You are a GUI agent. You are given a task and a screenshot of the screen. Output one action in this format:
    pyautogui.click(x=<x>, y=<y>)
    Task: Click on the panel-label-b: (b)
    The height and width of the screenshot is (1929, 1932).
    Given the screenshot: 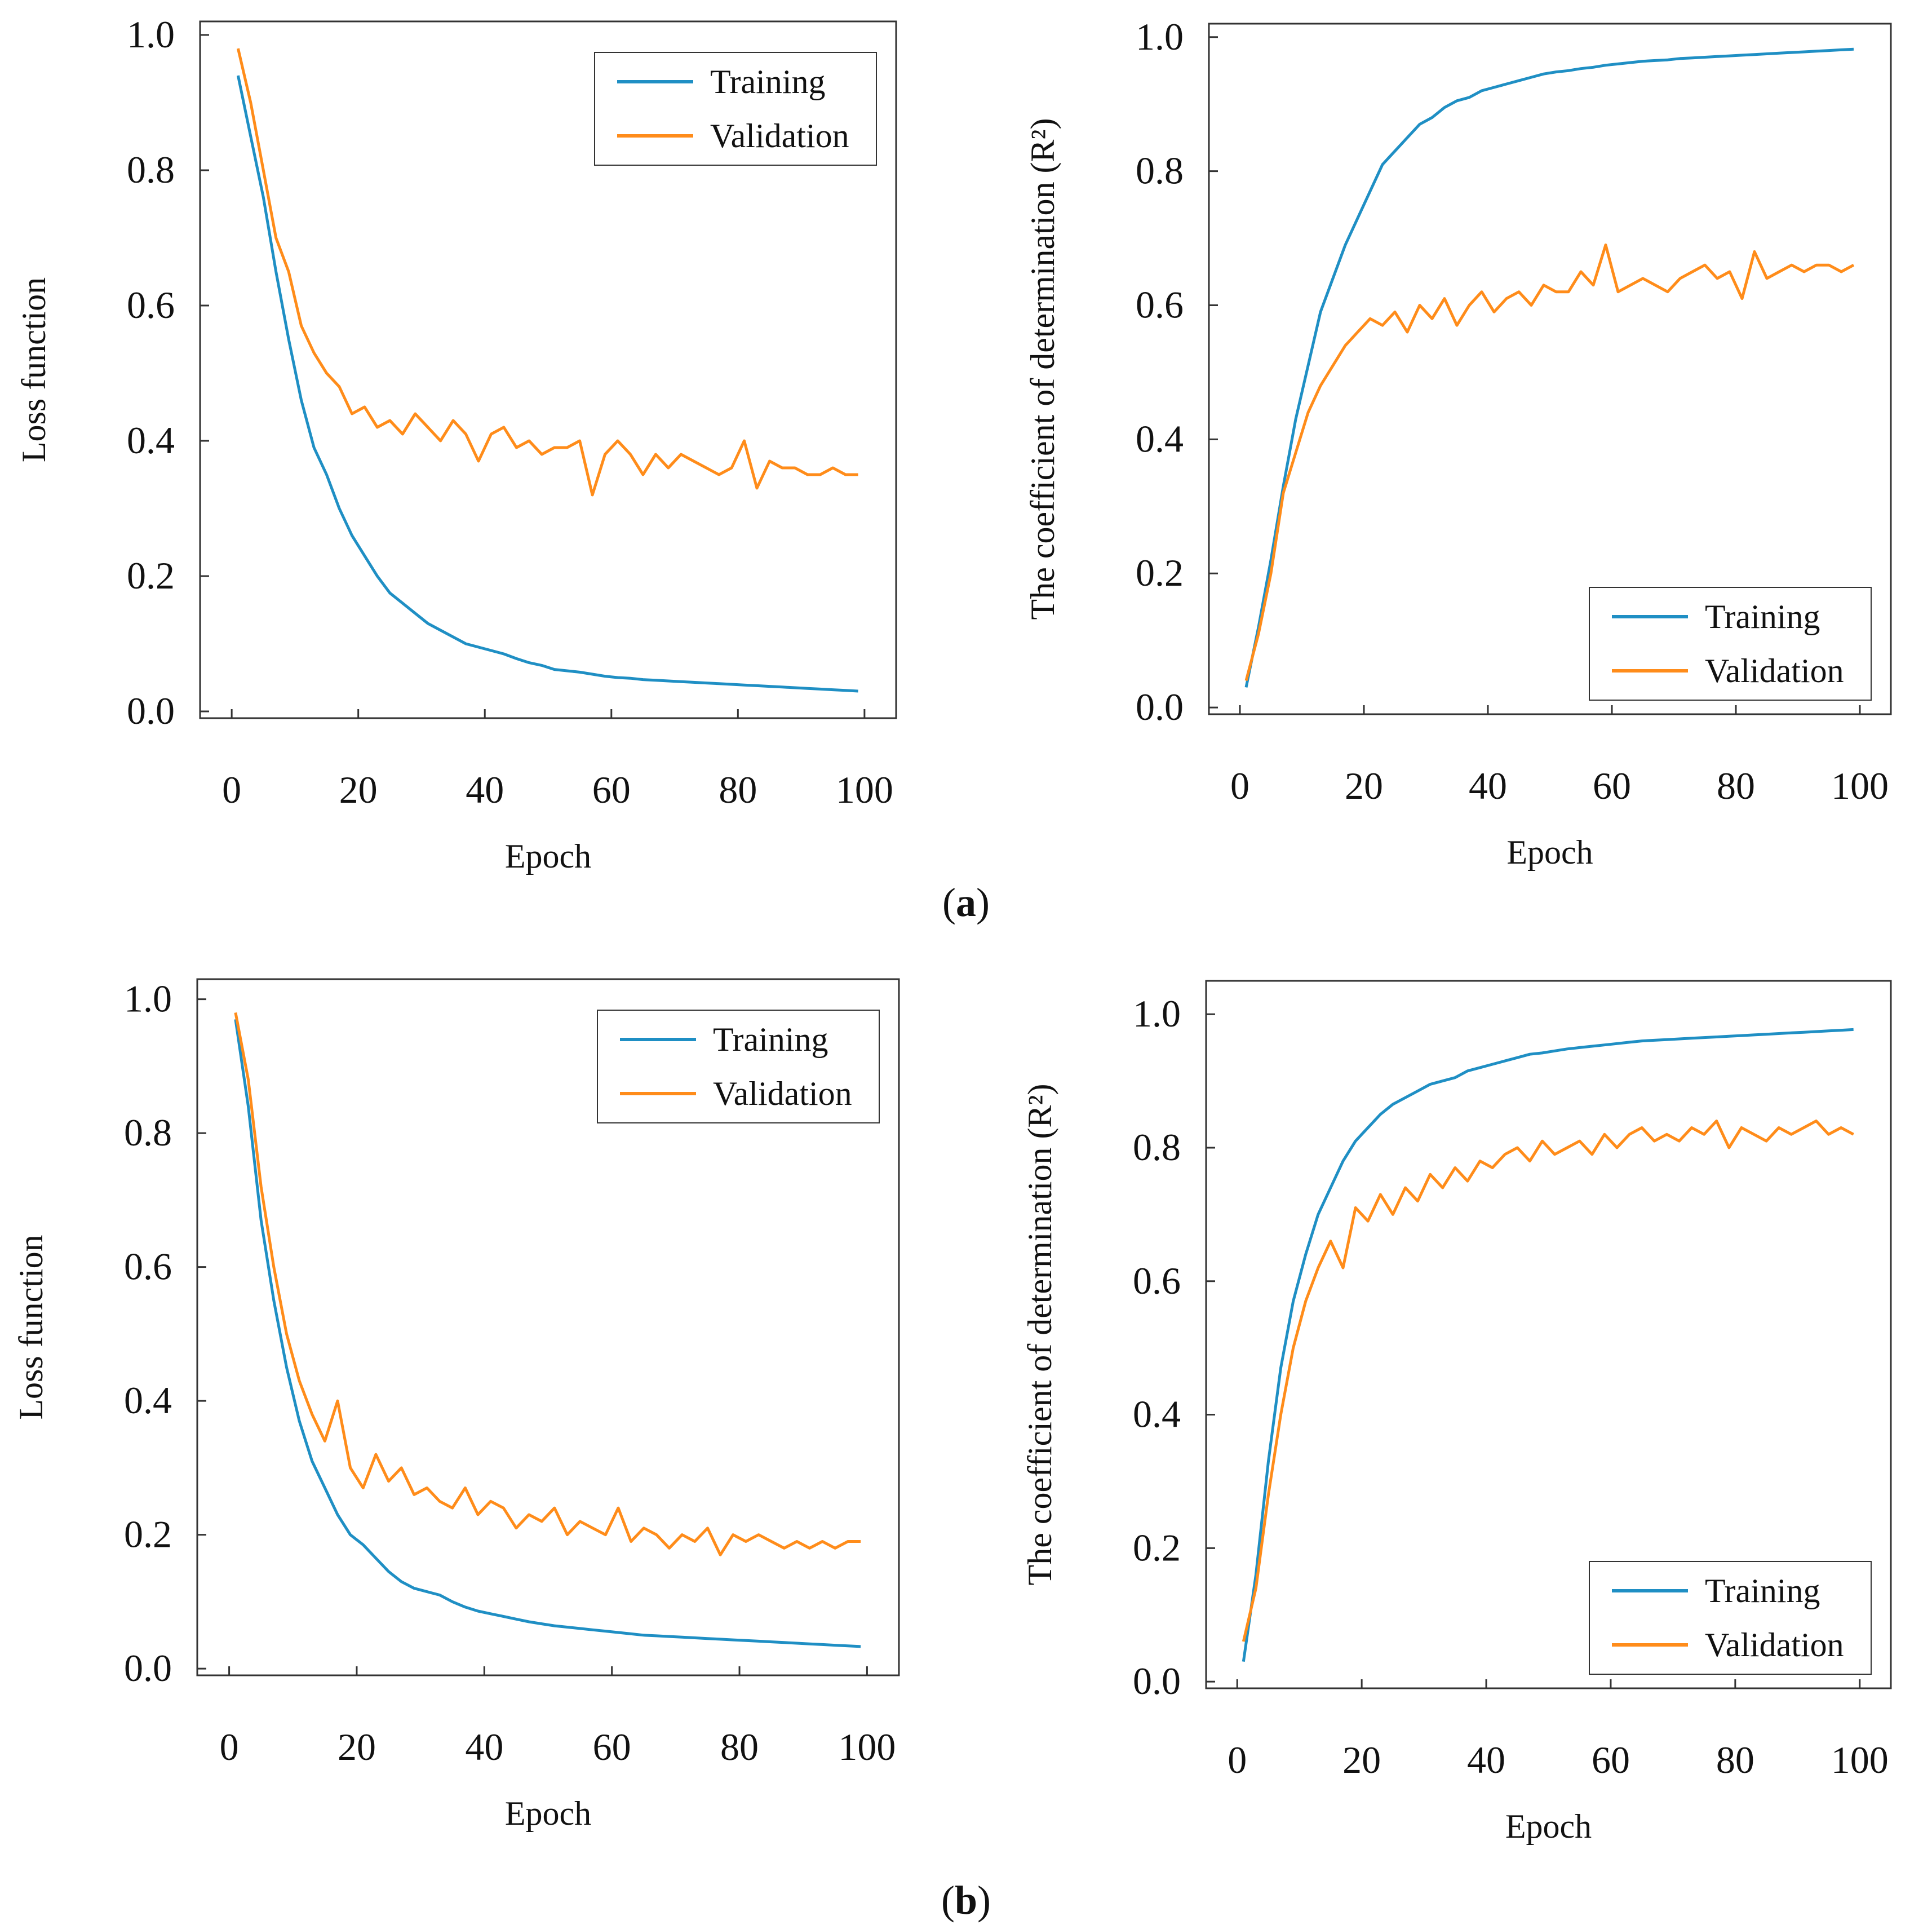 What is the action you would take?
    pyautogui.click(x=966, y=1901)
    